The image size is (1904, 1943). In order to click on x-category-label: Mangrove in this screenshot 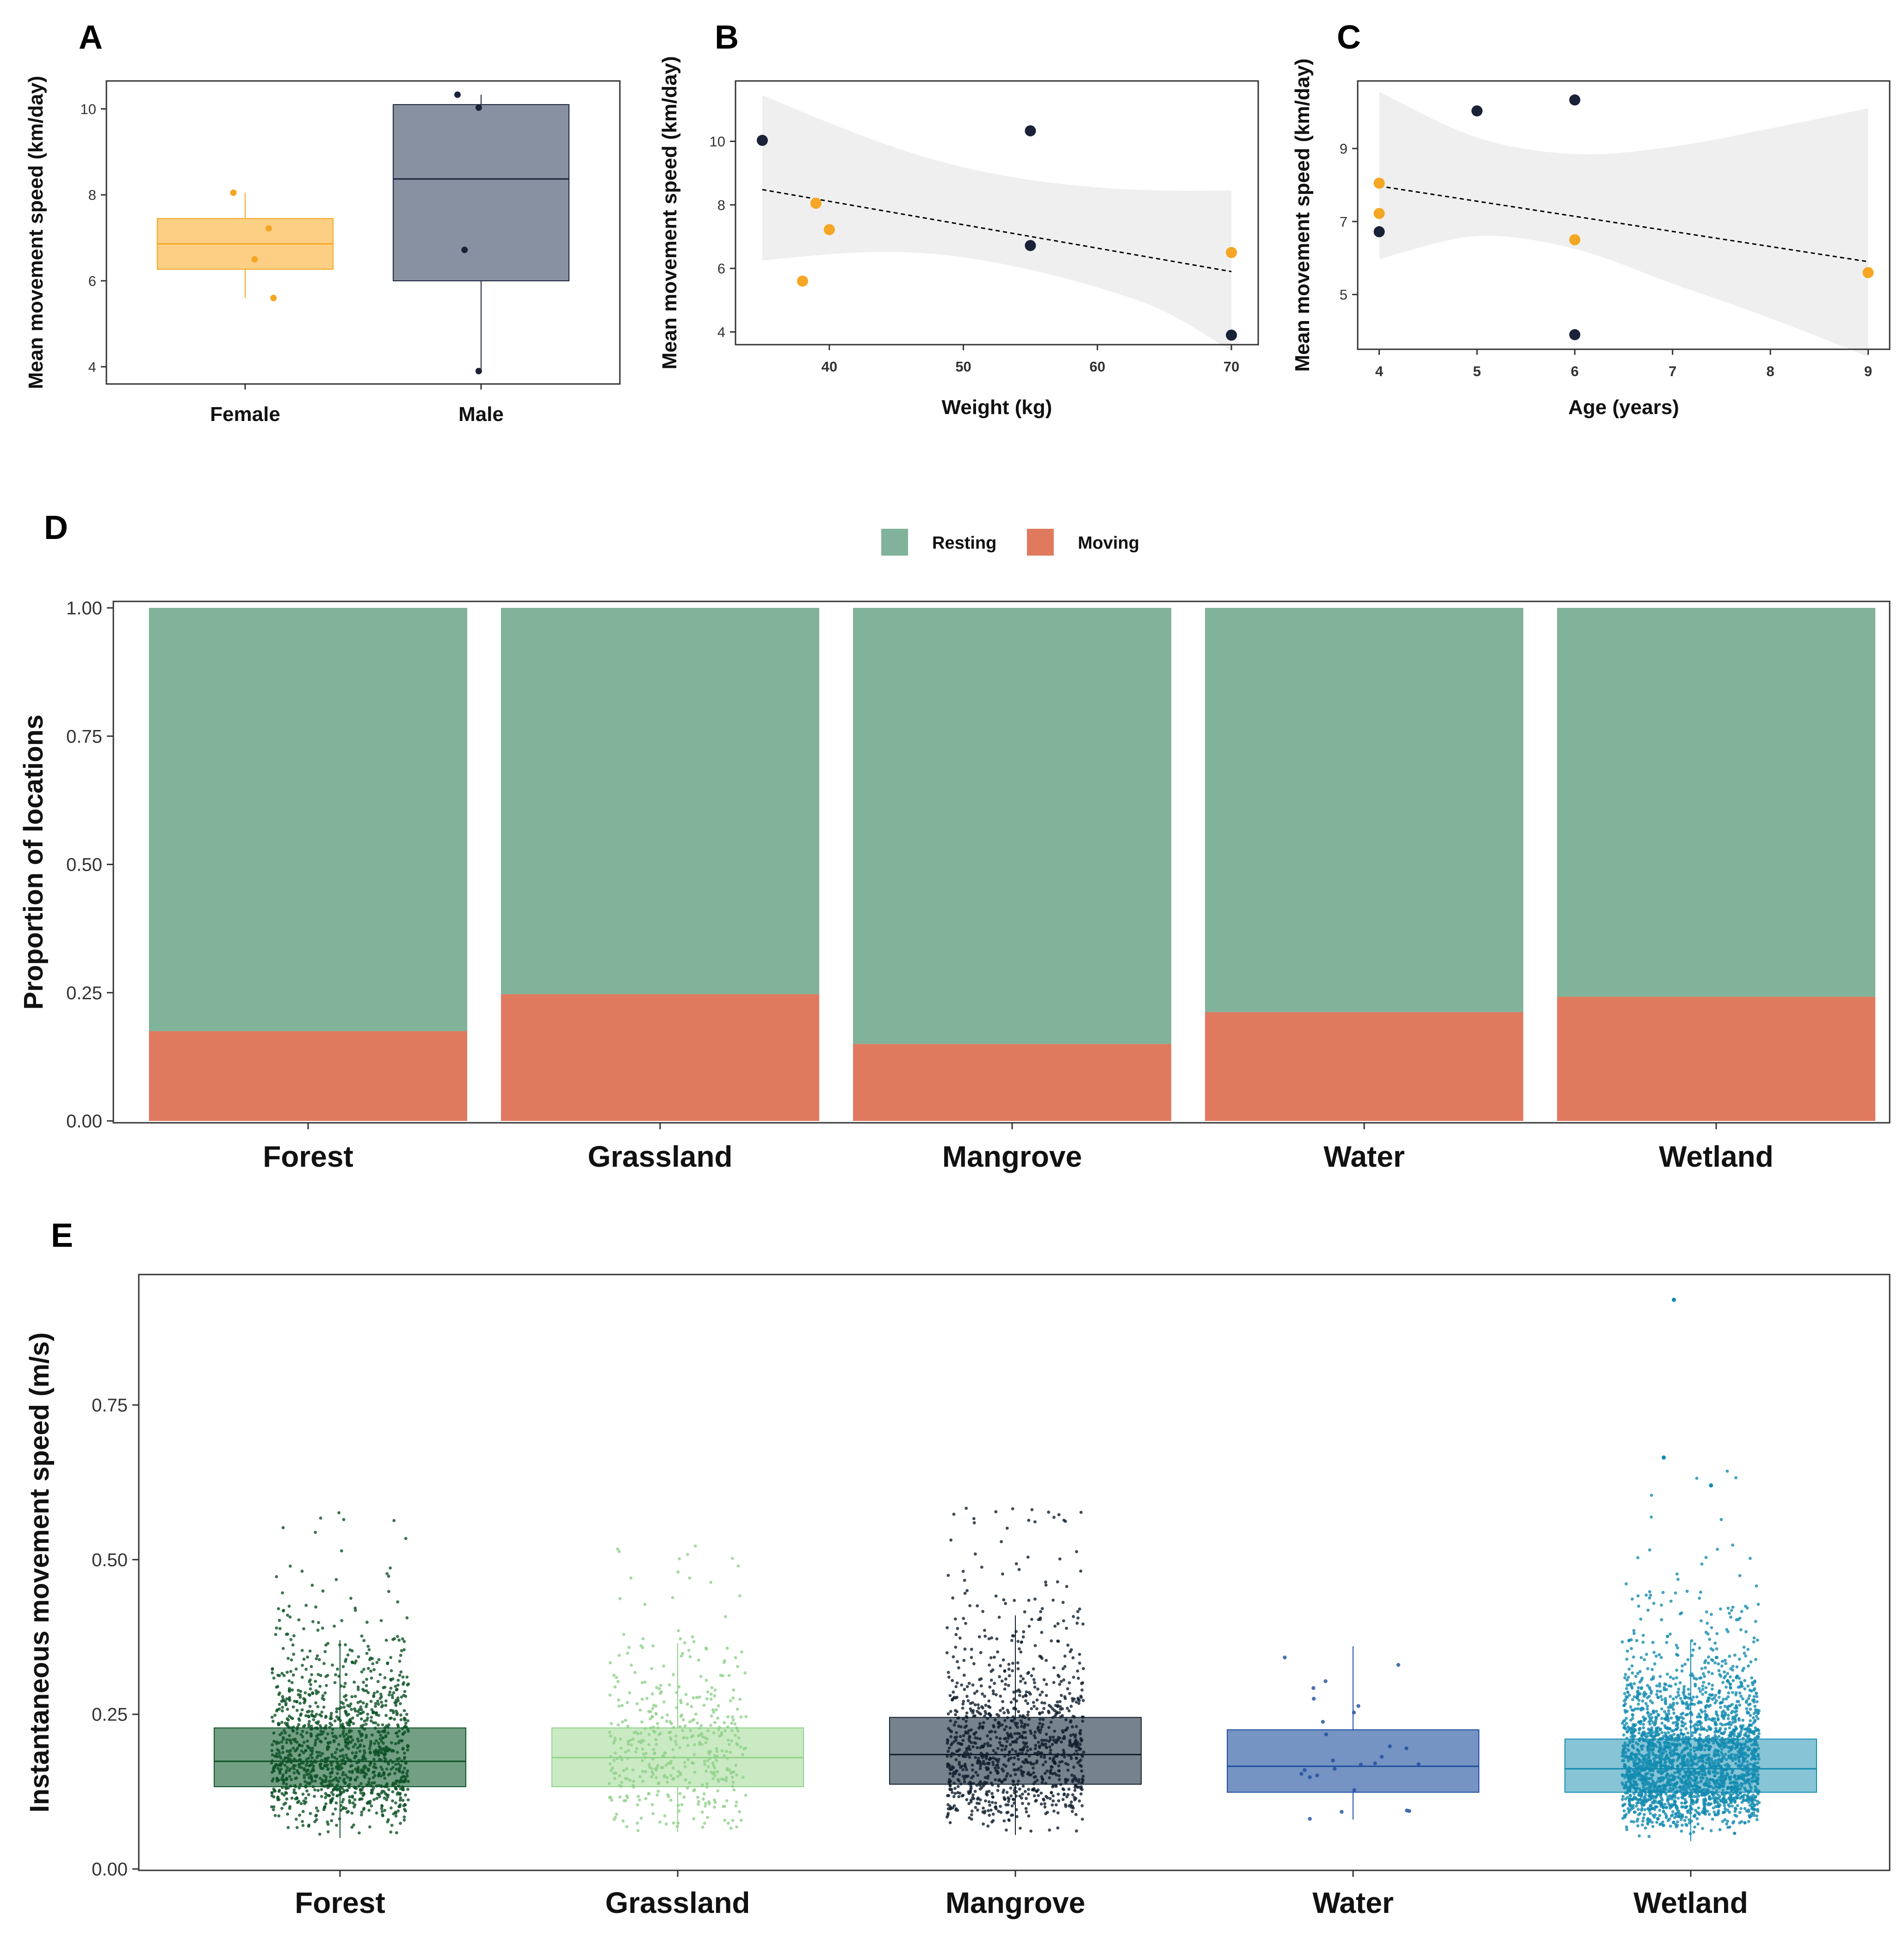, I will do `click(1012, 1156)`.